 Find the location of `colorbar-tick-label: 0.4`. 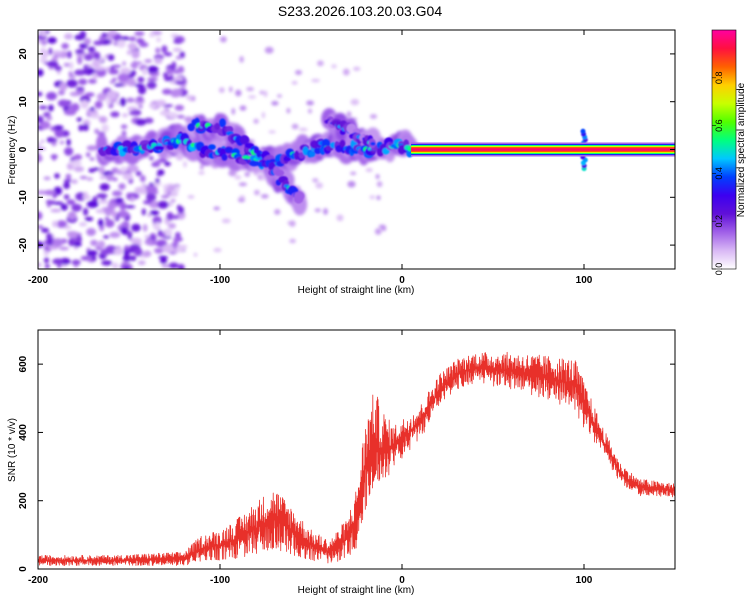

colorbar-tick-label: 0.4 is located at coordinates (719, 173).